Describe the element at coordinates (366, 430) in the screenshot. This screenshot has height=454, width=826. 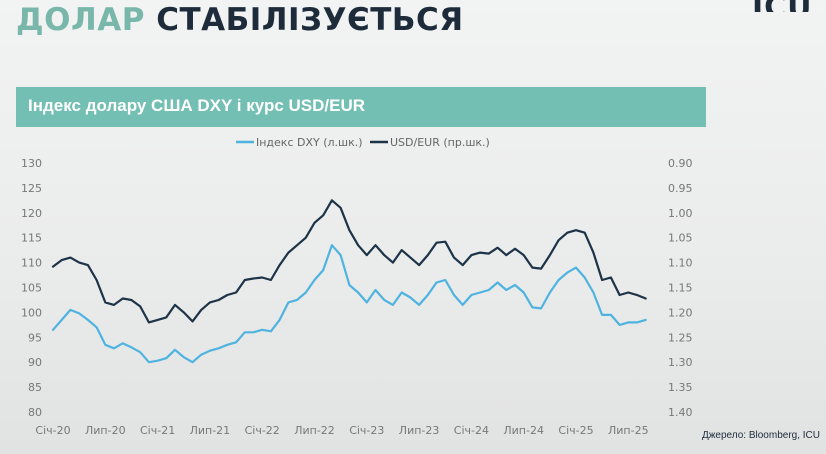
I see `x-tick-label: Січ-23` at that location.